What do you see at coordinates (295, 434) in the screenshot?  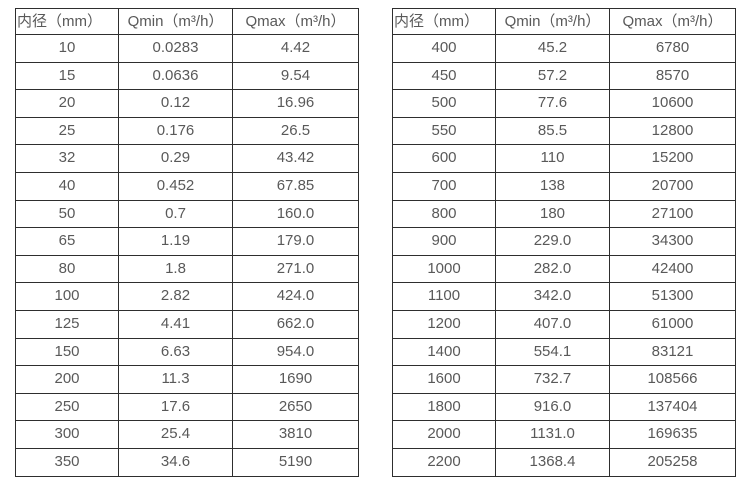 I see `table-cell: 3810` at bounding box center [295, 434].